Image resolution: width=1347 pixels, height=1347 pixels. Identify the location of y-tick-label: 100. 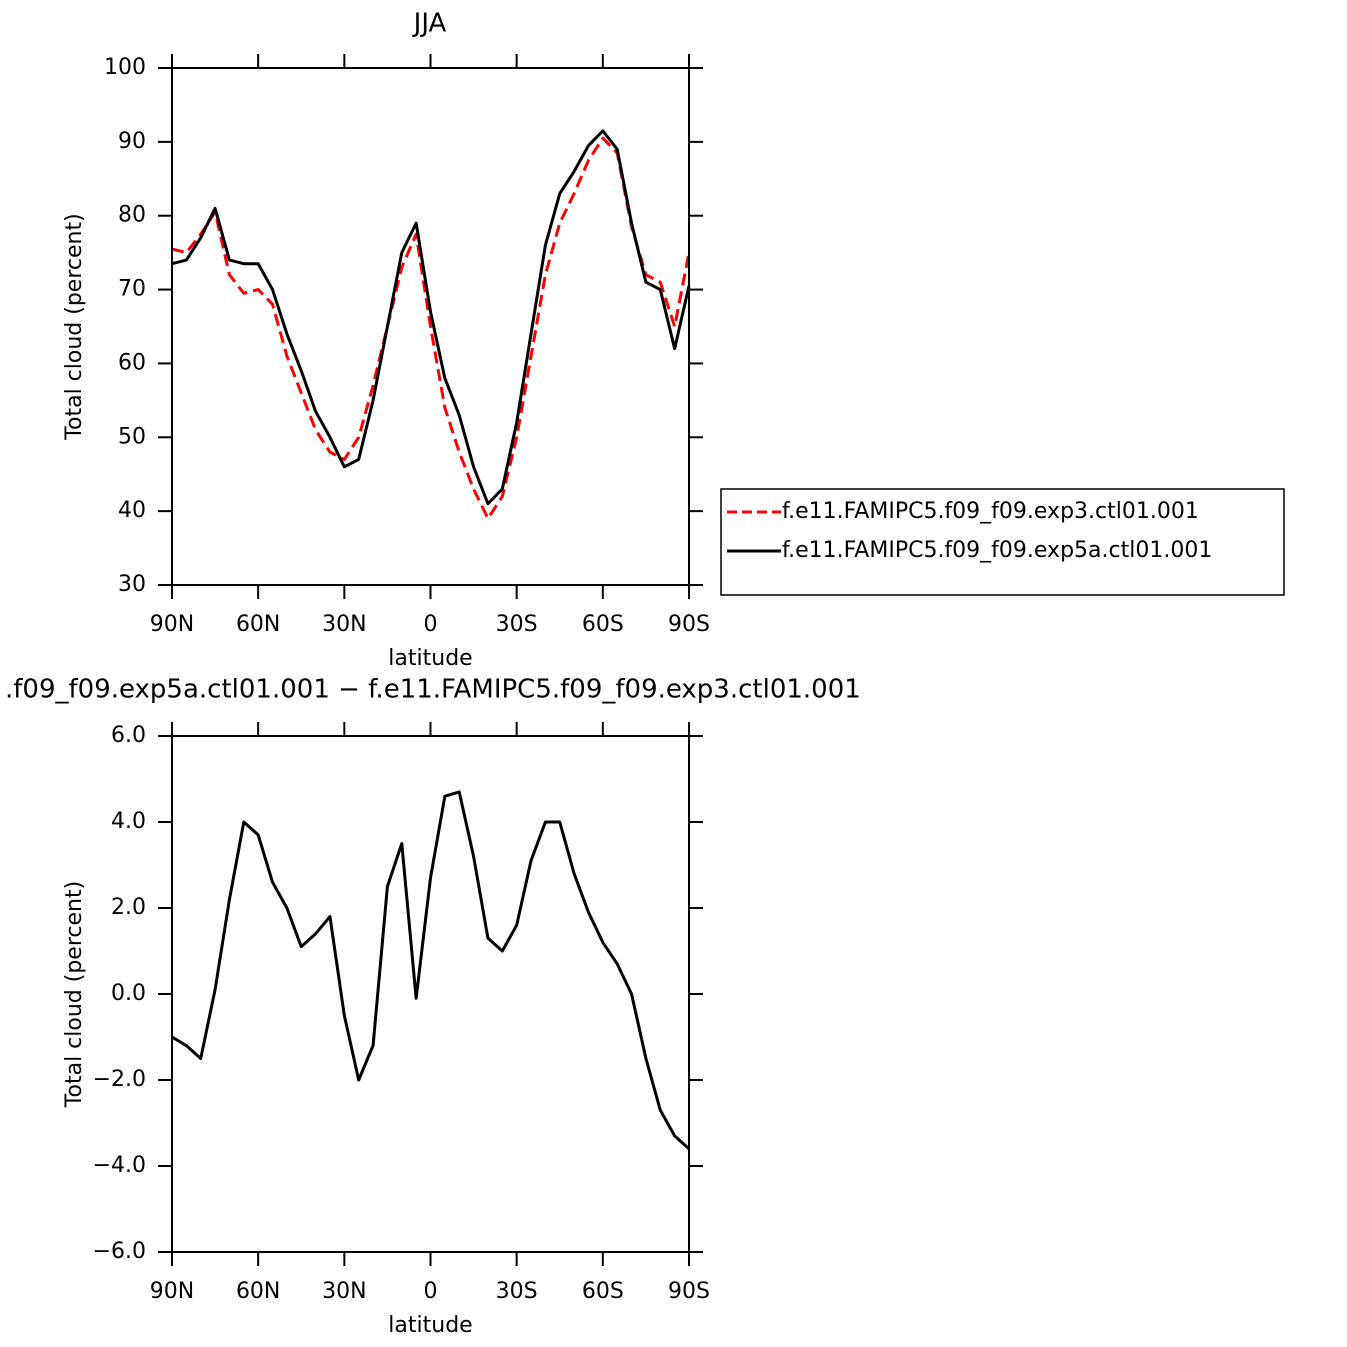
(125, 67).